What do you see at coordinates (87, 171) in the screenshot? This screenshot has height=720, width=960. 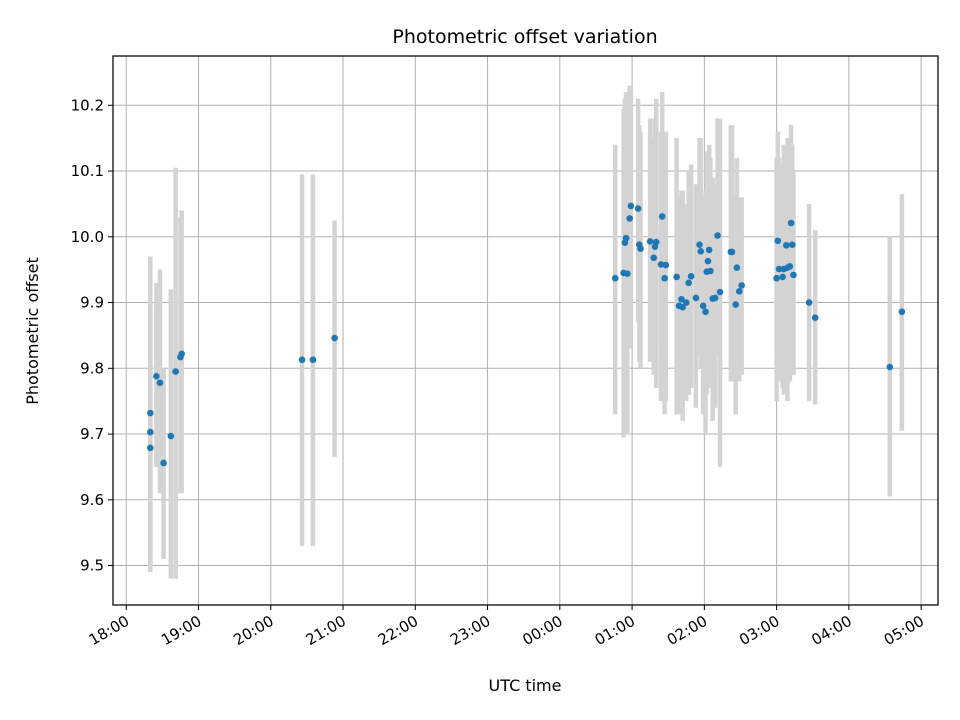 I see `y-tick-label: 10.1` at bounding box center [87, 171].